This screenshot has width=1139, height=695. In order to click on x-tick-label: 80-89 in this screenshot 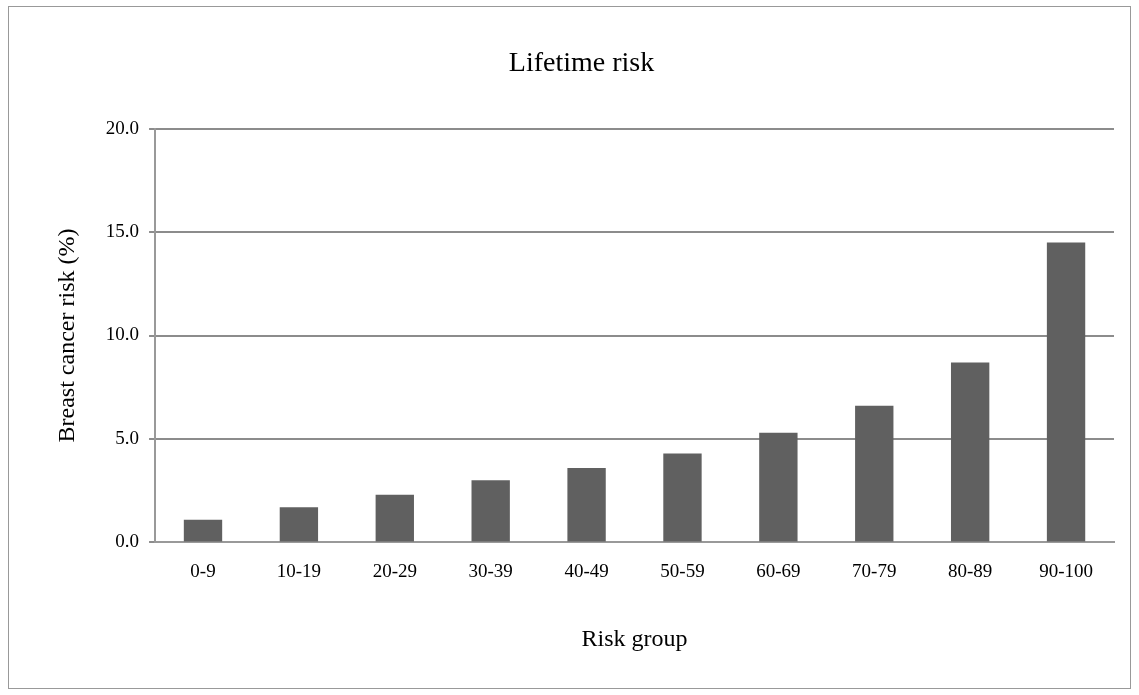, I will do `click(970, 570)`.